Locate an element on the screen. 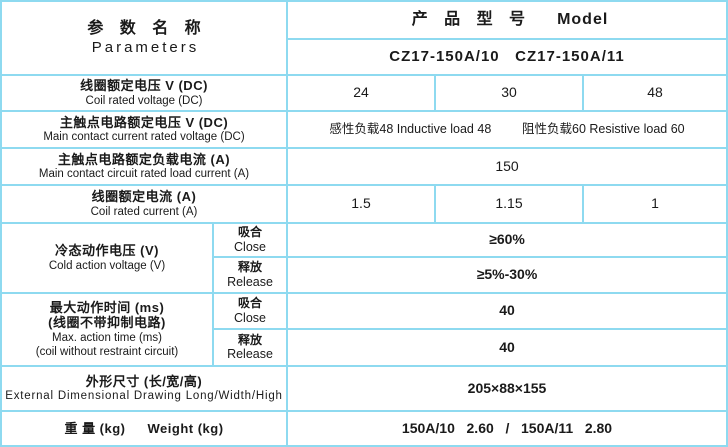 Image resolution: width=728 pixels, height=447 pixels. weight-label: 重 量 (kg) Weight (kg) is located at coordinates (144, 428).